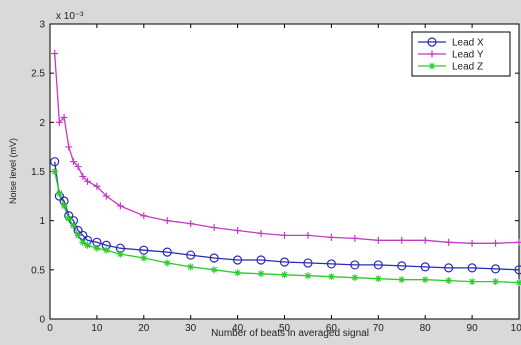 The width and height of the screenshot is (521, 345). Describe the element at coordinates (13, 171) in the screenshot. I see `y-axis-label: Noise level (mV)` at that location.